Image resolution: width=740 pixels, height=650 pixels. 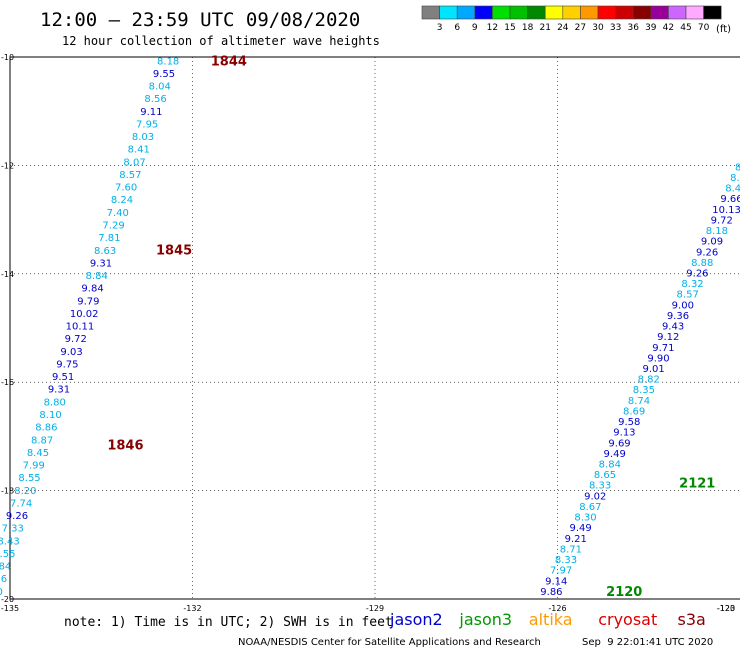 What do you see at coordinates (688, 295) in the screenshot?
I see `wave-height-value: 8.57` at bounding box center [688, 295].